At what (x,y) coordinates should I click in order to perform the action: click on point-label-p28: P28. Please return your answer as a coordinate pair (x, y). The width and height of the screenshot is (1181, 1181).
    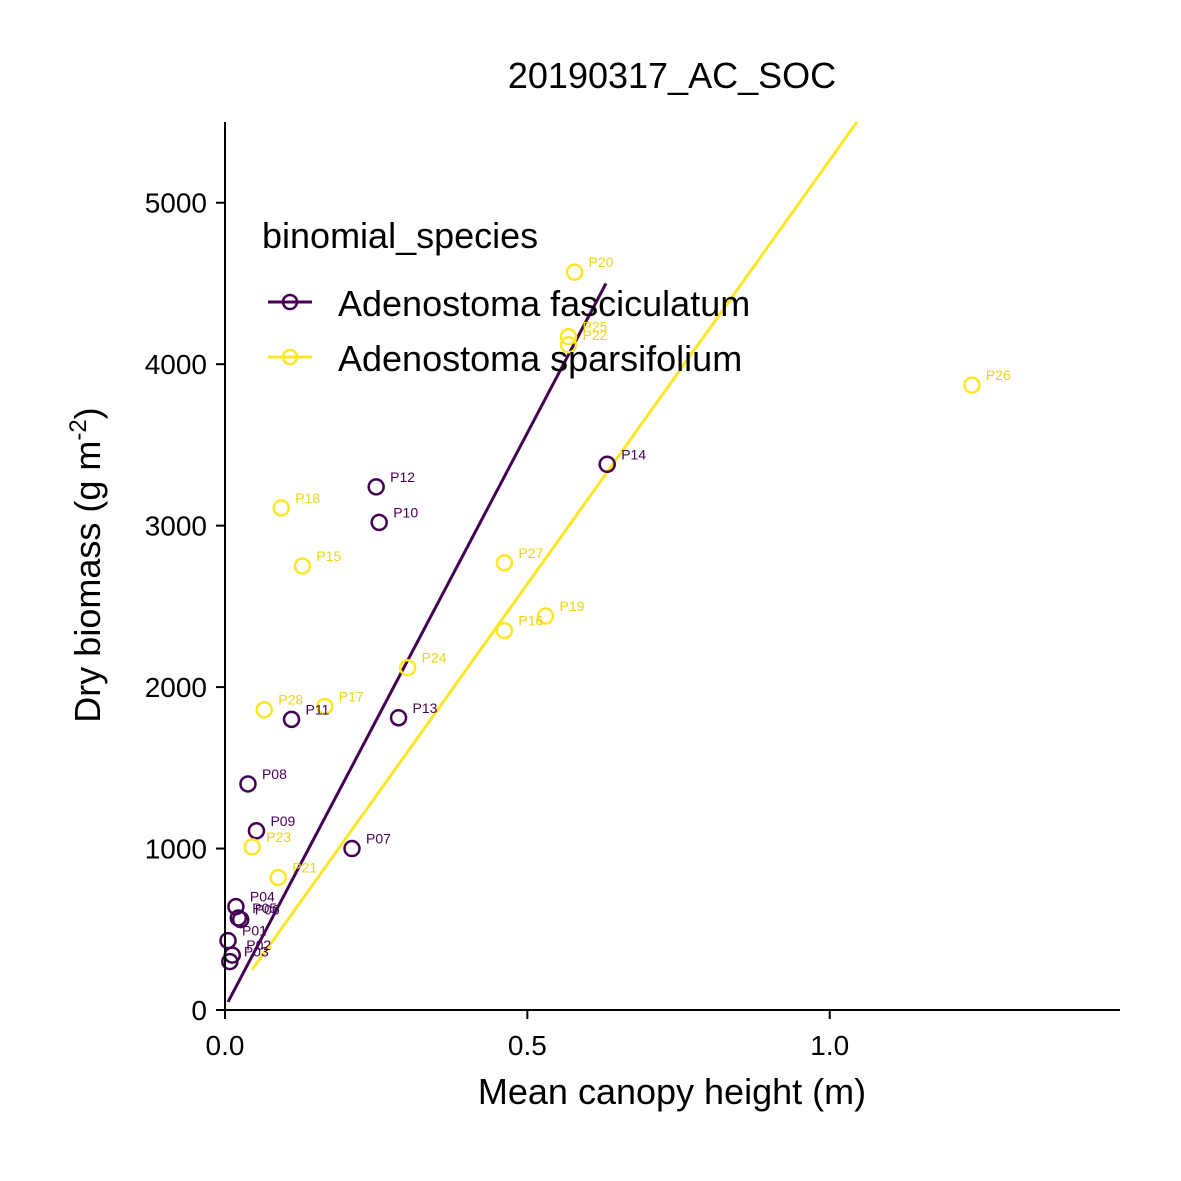
    Looking at the image, I should click on (290, 700).